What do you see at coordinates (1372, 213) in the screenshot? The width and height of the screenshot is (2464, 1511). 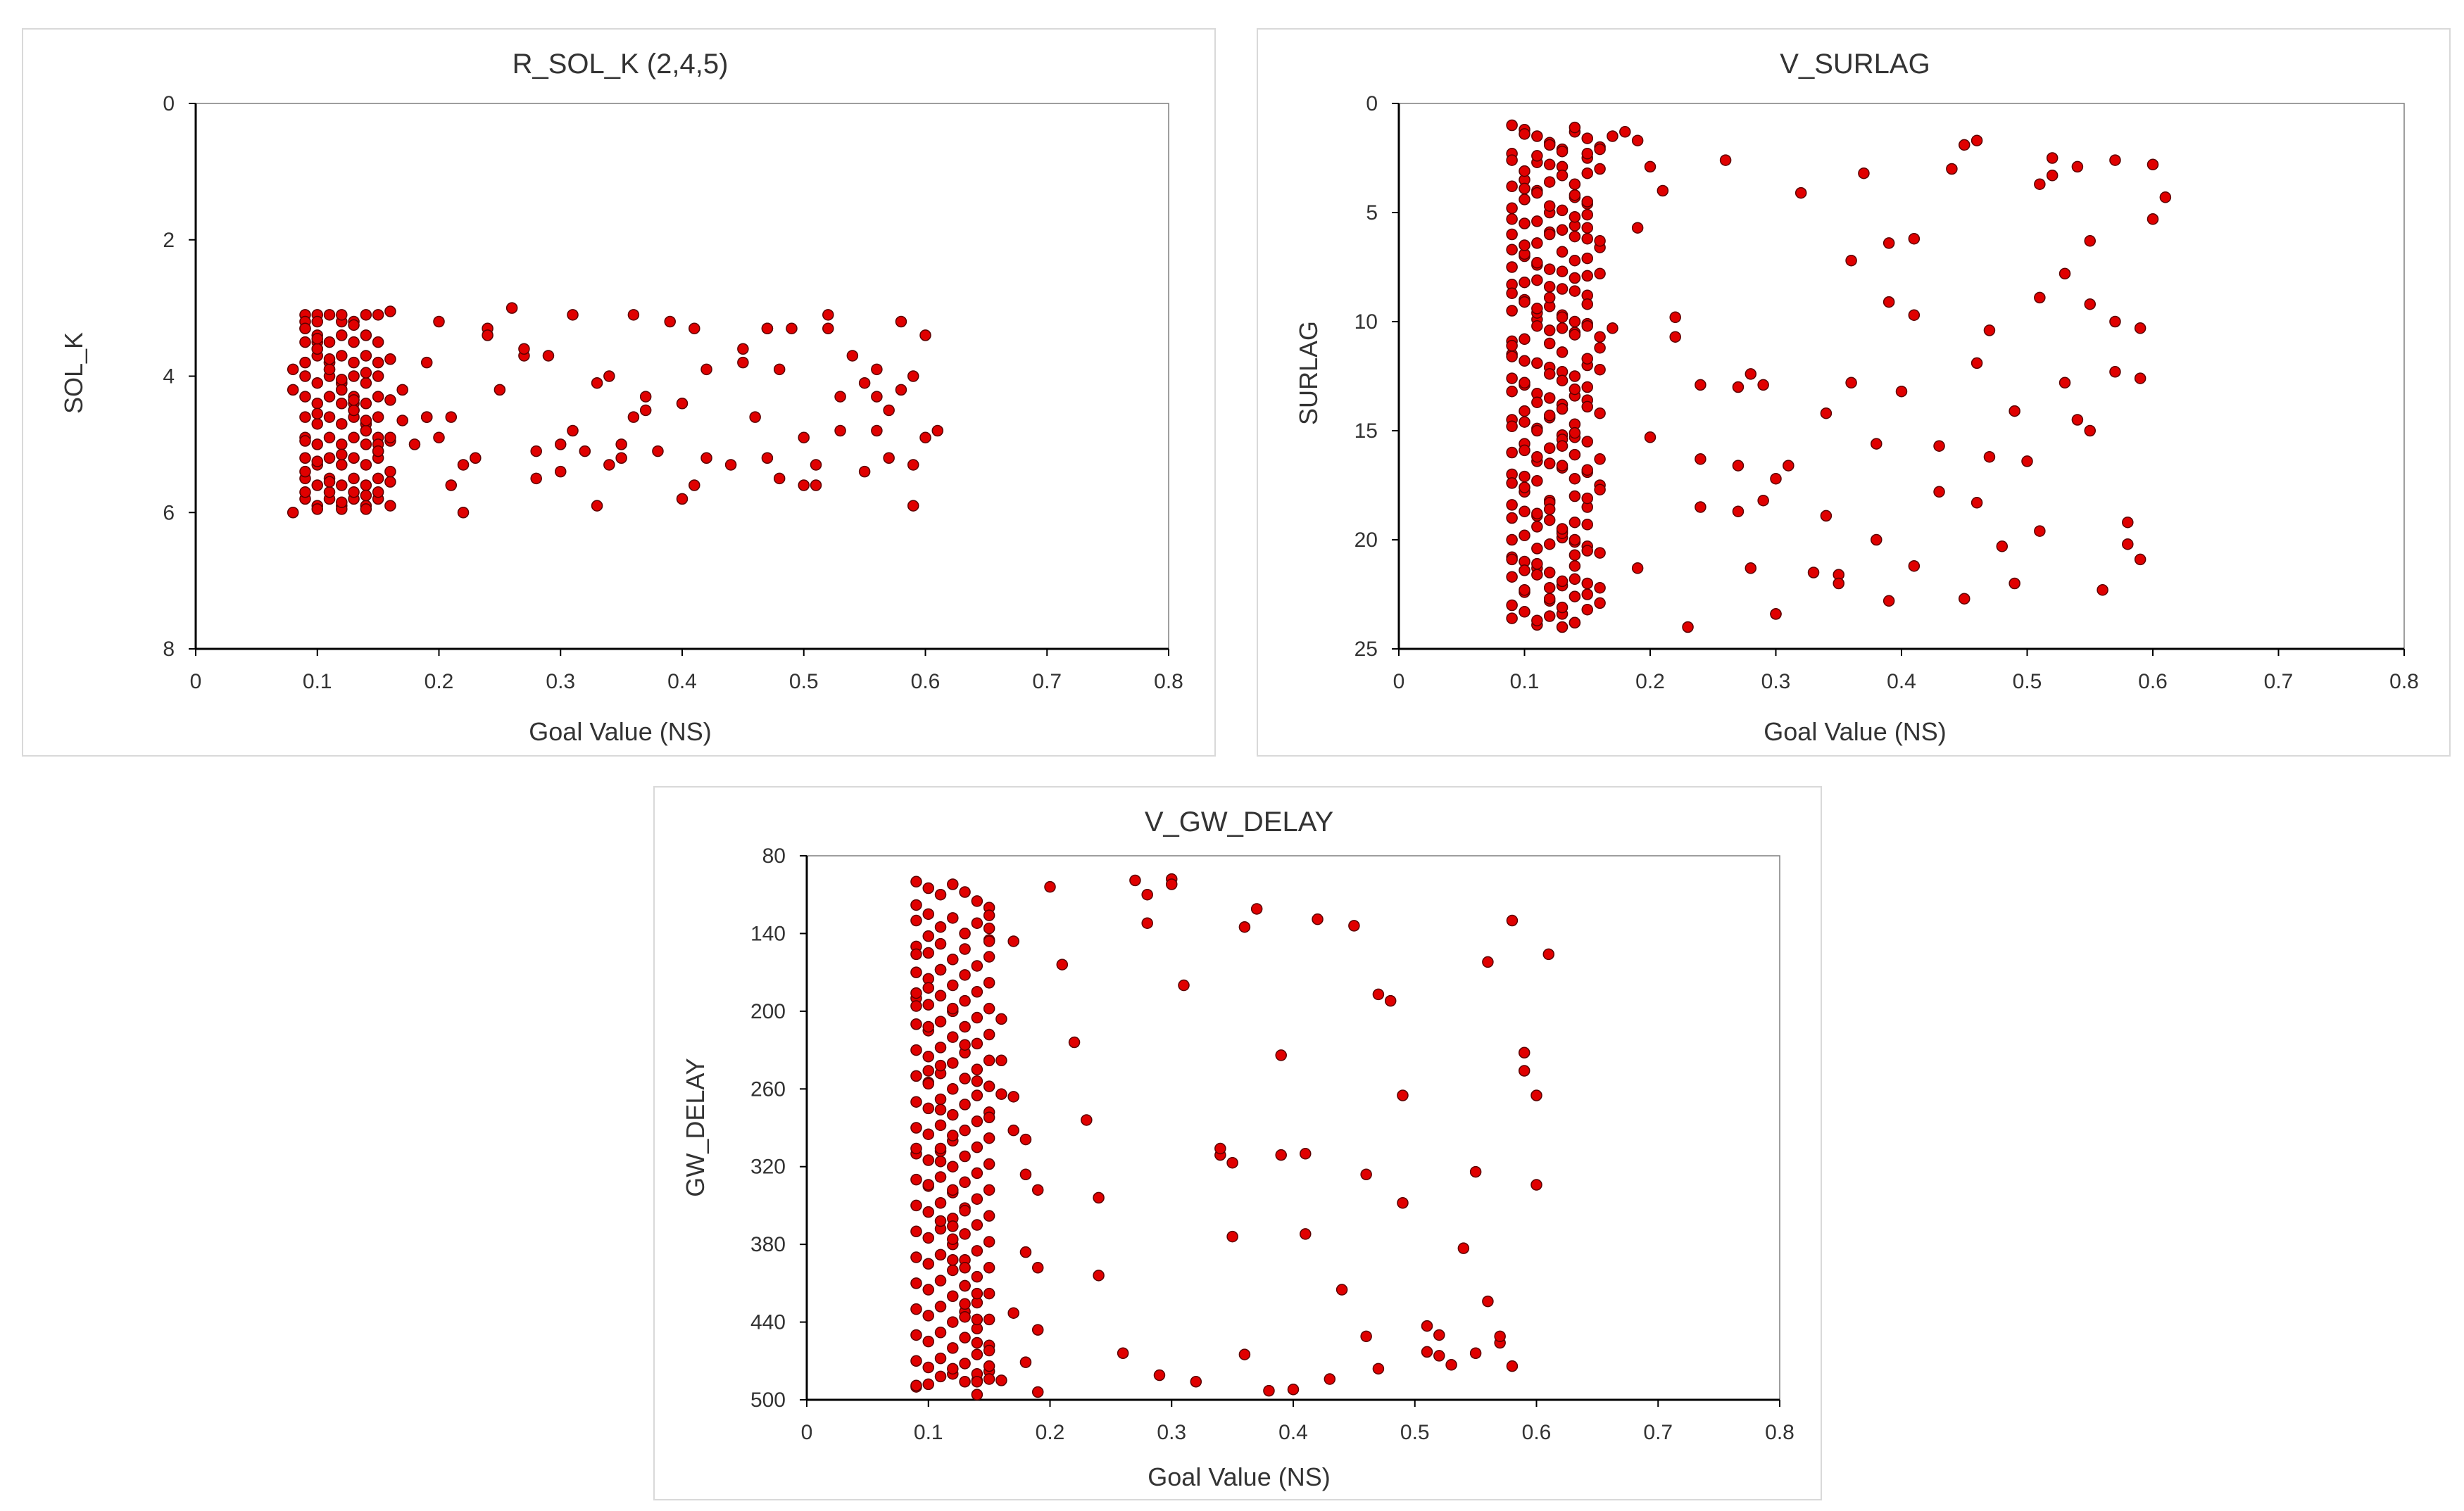 I see `y-tick-label: 5` at bounding box center [1372, 213].